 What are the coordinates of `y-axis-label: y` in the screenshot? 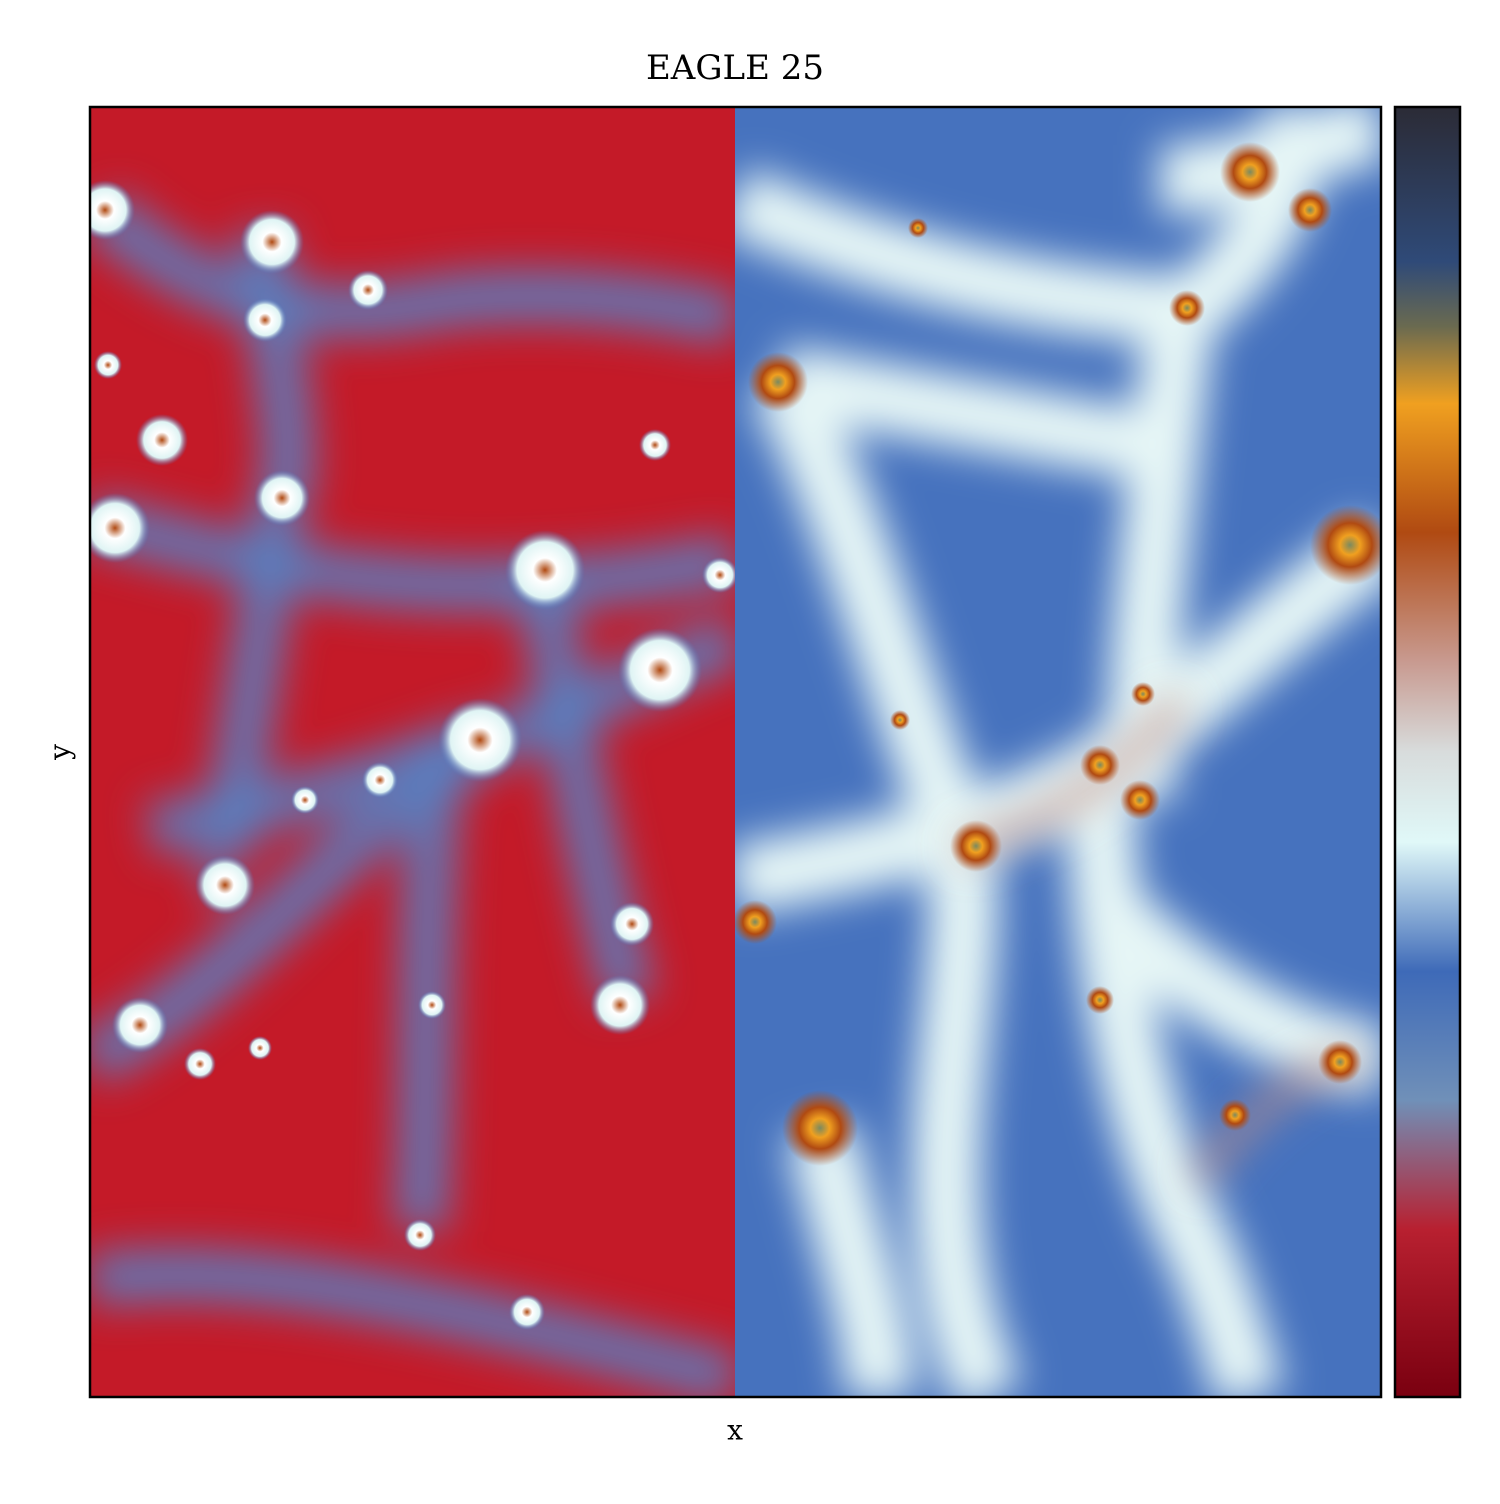 It's located at (60, 752).